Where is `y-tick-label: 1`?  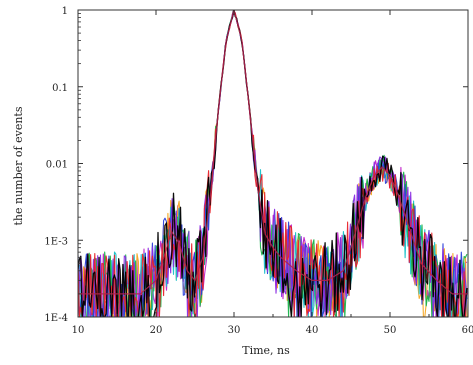
y-tick-label: 1 is located at coordinates (65, 11).